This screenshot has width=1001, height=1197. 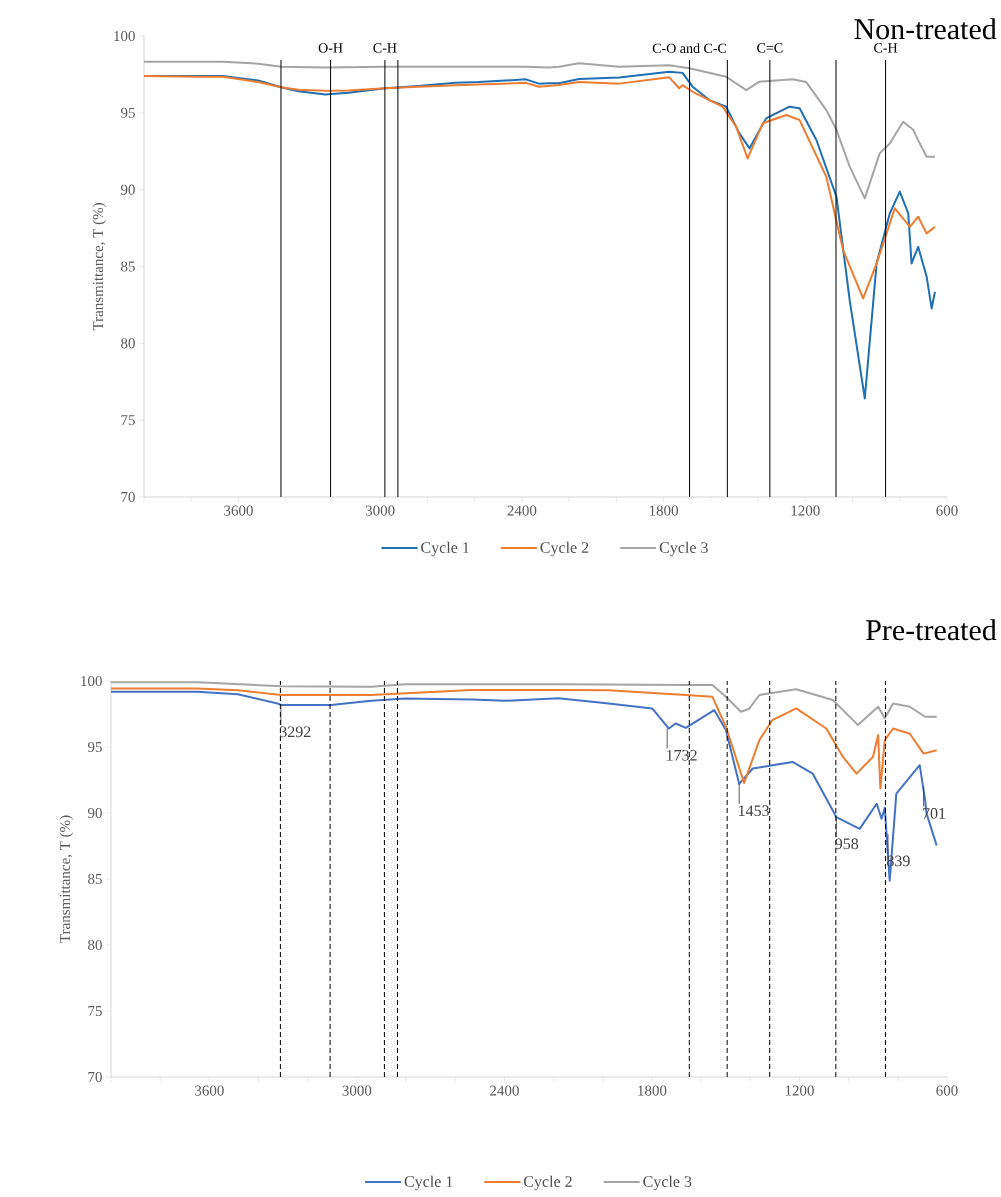 What do you see at coordinates (754, 811) in the screenshot?
I see `annotation: 1453` at bounding box center [754, 811].